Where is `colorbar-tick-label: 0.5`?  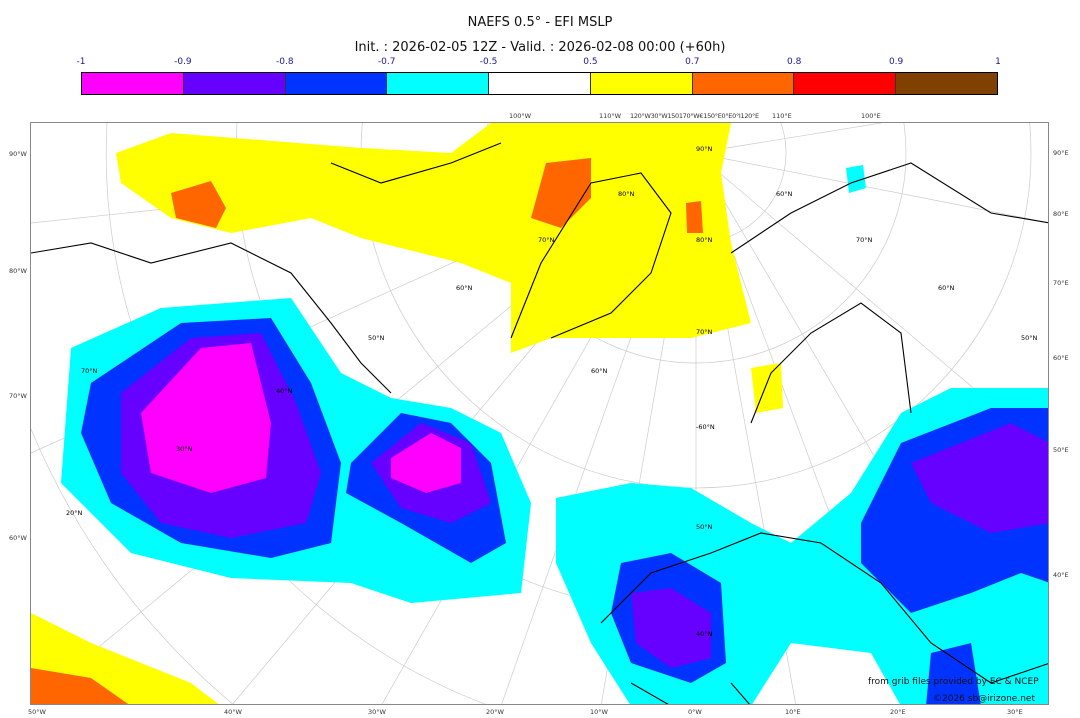
colorbar-tick-label: 0.5 is located at coordinates (590, 62).